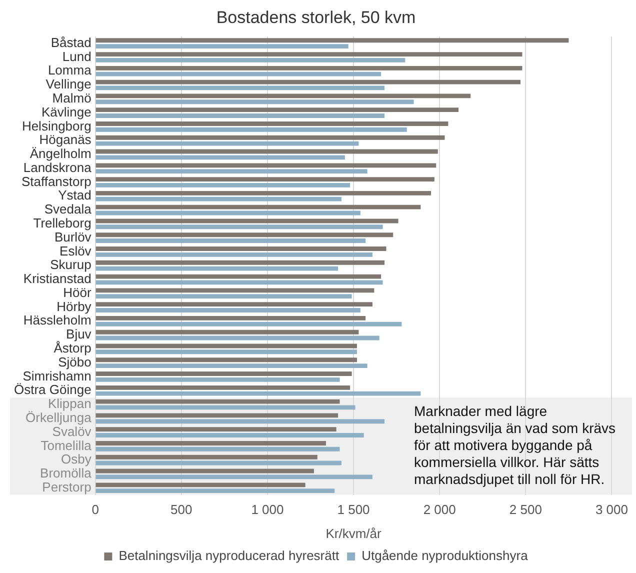 The width and height of the screenshot is (636, 573). What do you see at coordinates (439, 510) in the screenshot?
I see `x-tick-label: 2 000` at bounding box center [439, 510].